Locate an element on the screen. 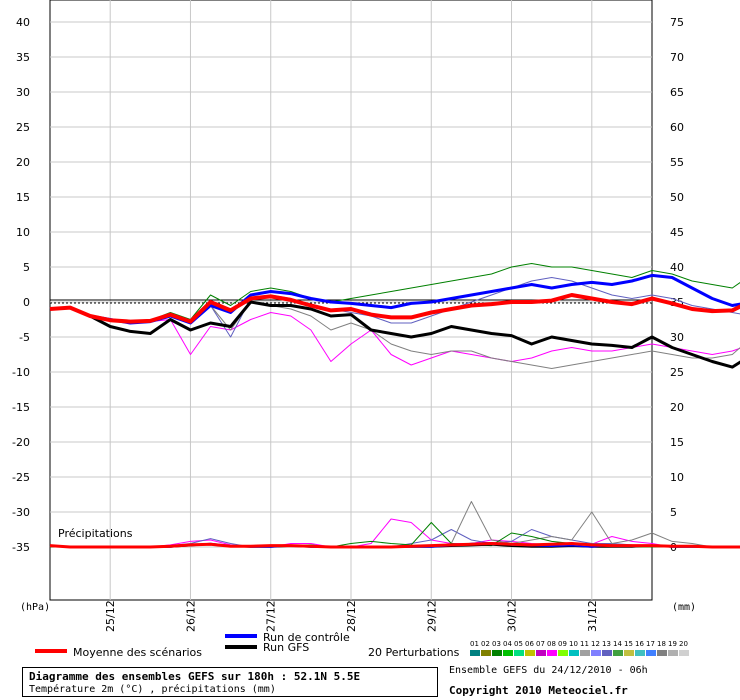 The height and width of the screenshot is (700, 740). right-tick-label: 40 is located at coordinates (677, 267).